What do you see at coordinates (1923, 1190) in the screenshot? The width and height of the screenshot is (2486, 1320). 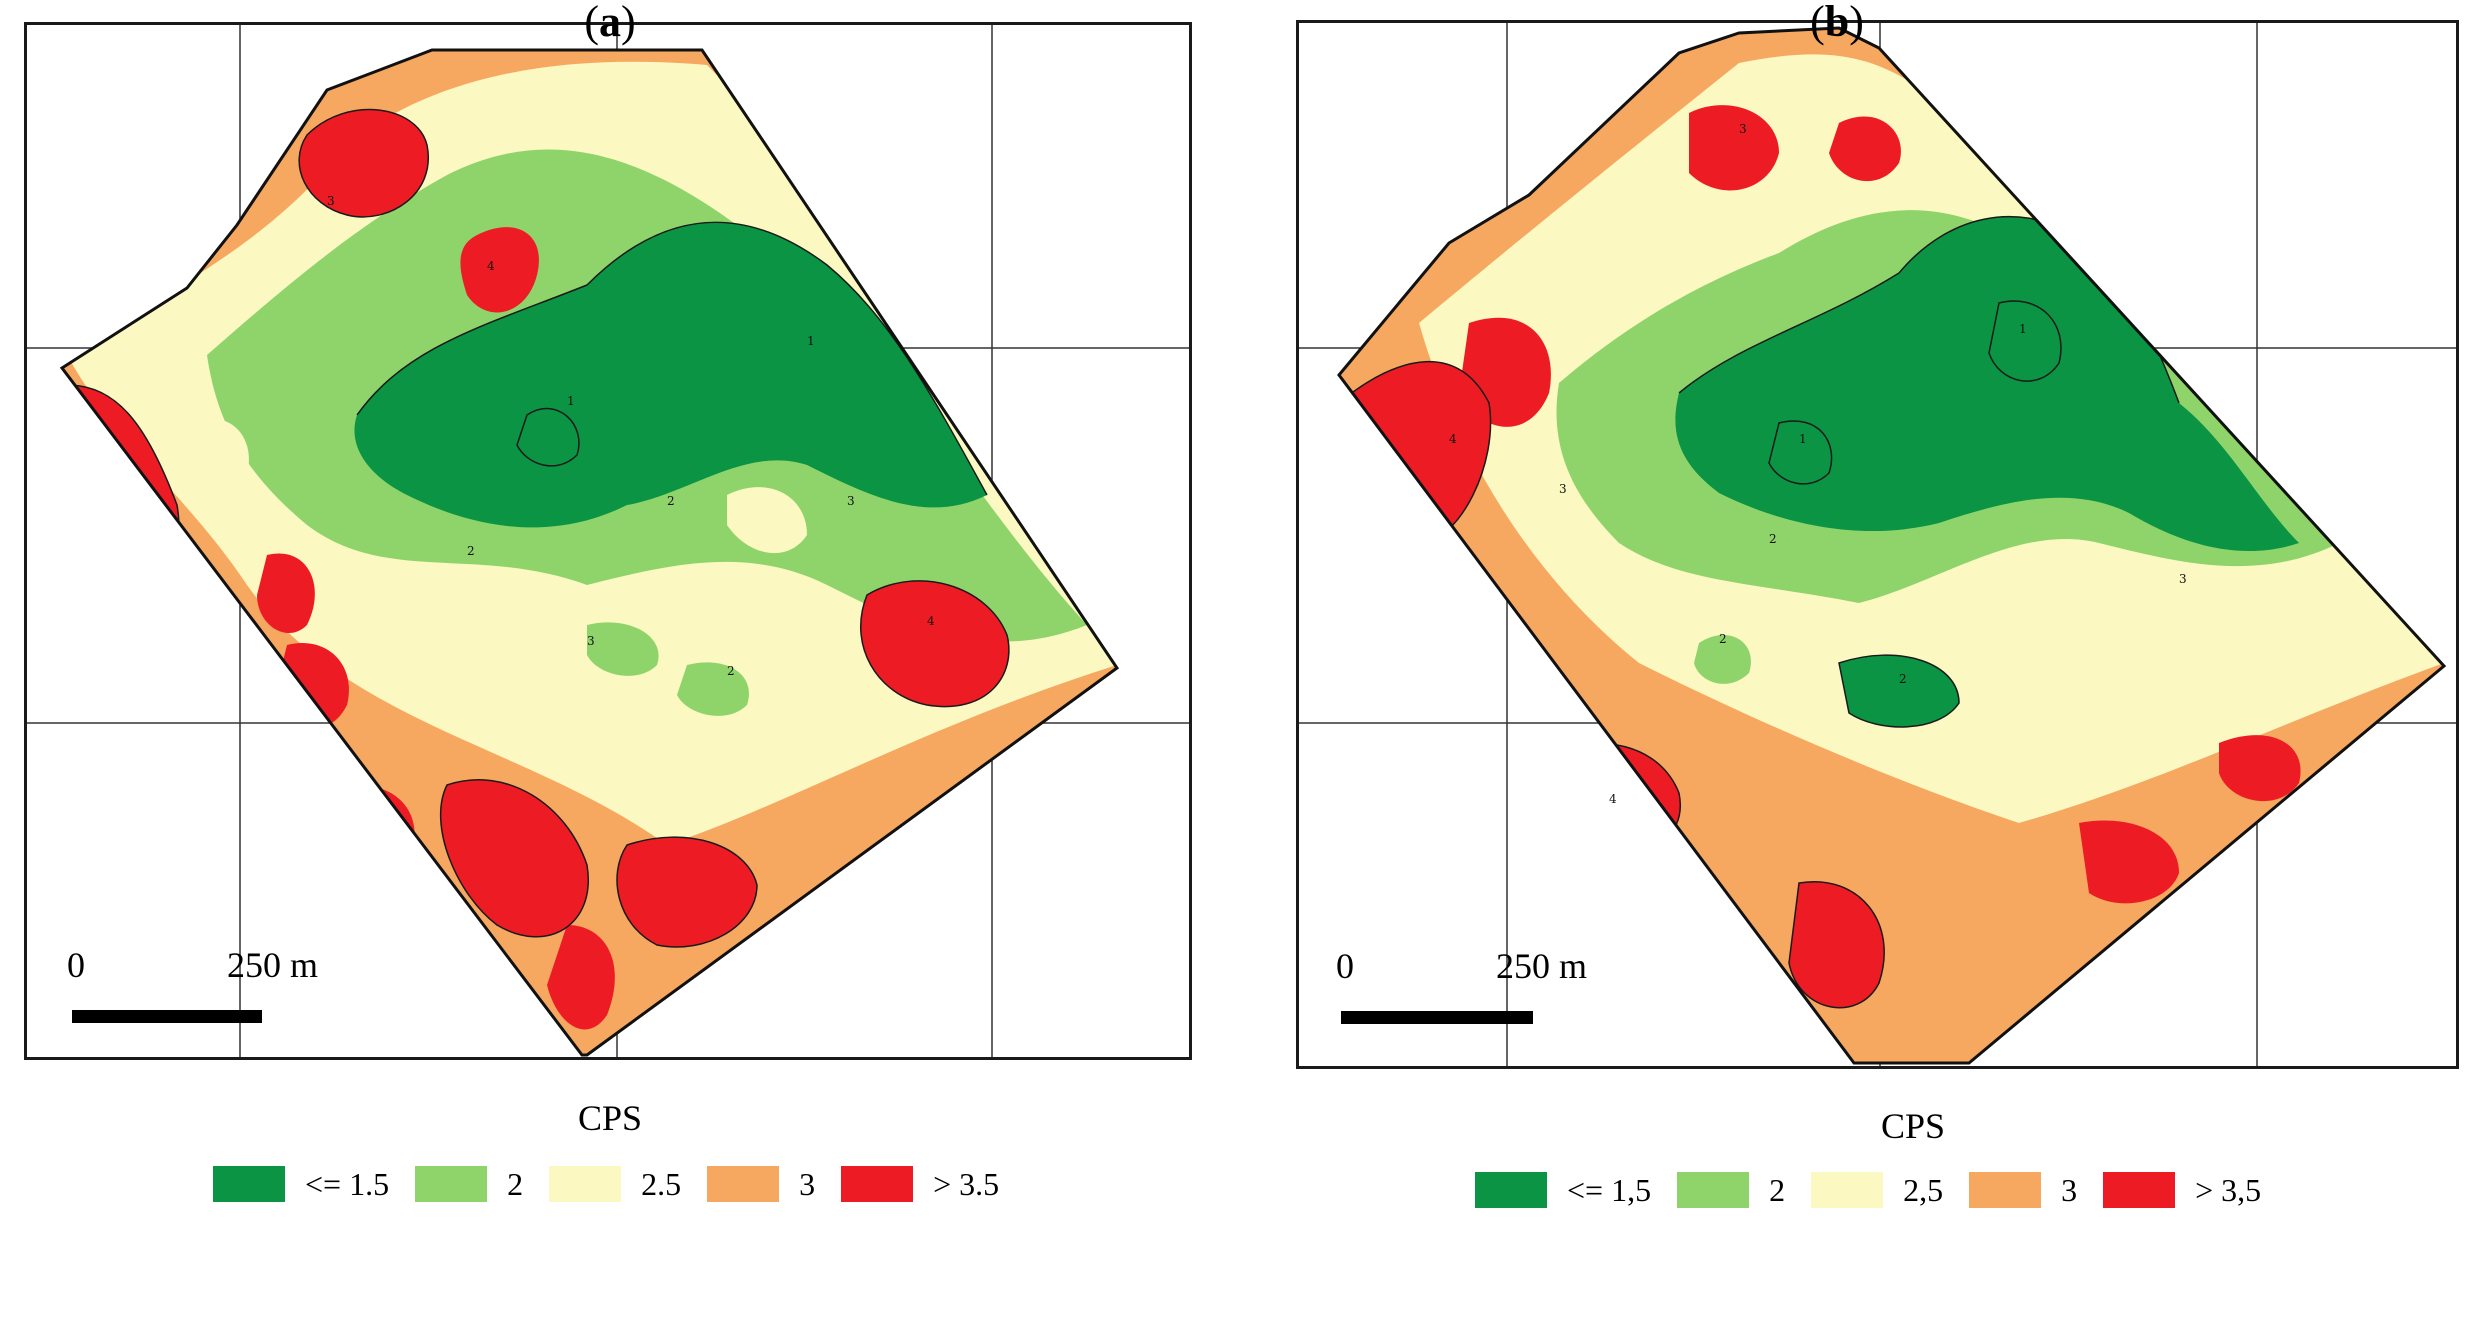 I see `legend-label: 2,5` at bounding box center [1923, 1190].